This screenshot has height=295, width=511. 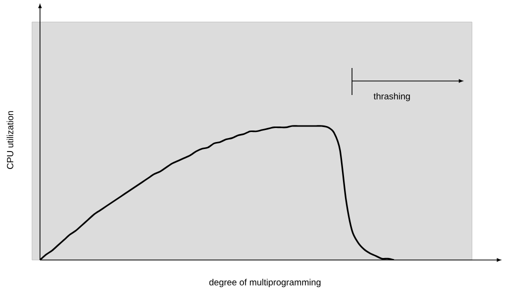 What do you see at coordinates (392, 97) in the screenshot?
I see `text: thrashing` at bounding box center [392, 97].